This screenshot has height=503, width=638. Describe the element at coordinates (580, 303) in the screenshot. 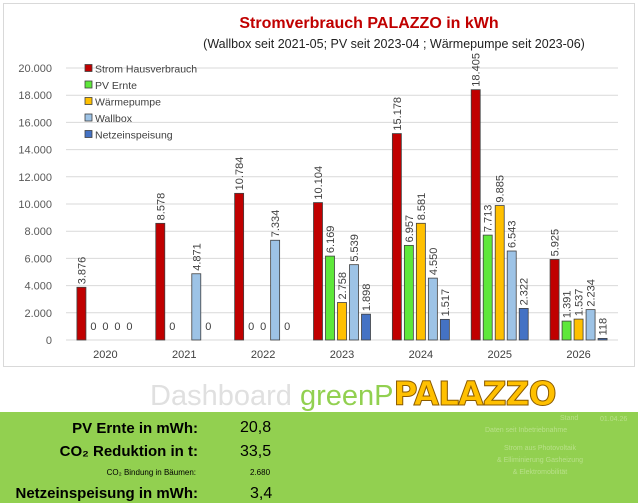

I see `data-label: 1.537` at that location.